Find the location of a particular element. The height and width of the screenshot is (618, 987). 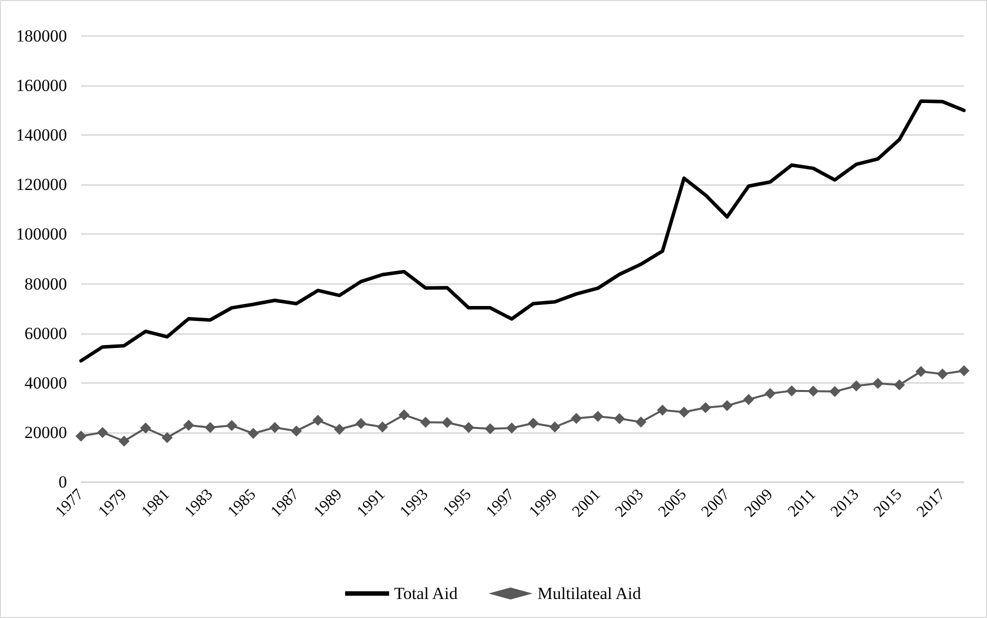

y-tick-label: 120000 is located at coordinates (41, 184).